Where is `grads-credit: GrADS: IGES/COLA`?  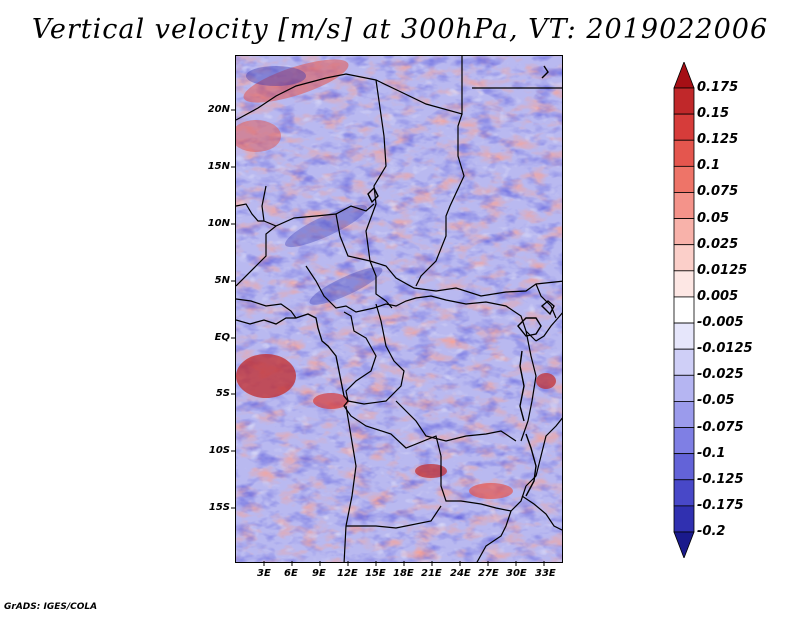
grads-credit: GrADS: IGES/COLA is located at coordinates (51, 607).